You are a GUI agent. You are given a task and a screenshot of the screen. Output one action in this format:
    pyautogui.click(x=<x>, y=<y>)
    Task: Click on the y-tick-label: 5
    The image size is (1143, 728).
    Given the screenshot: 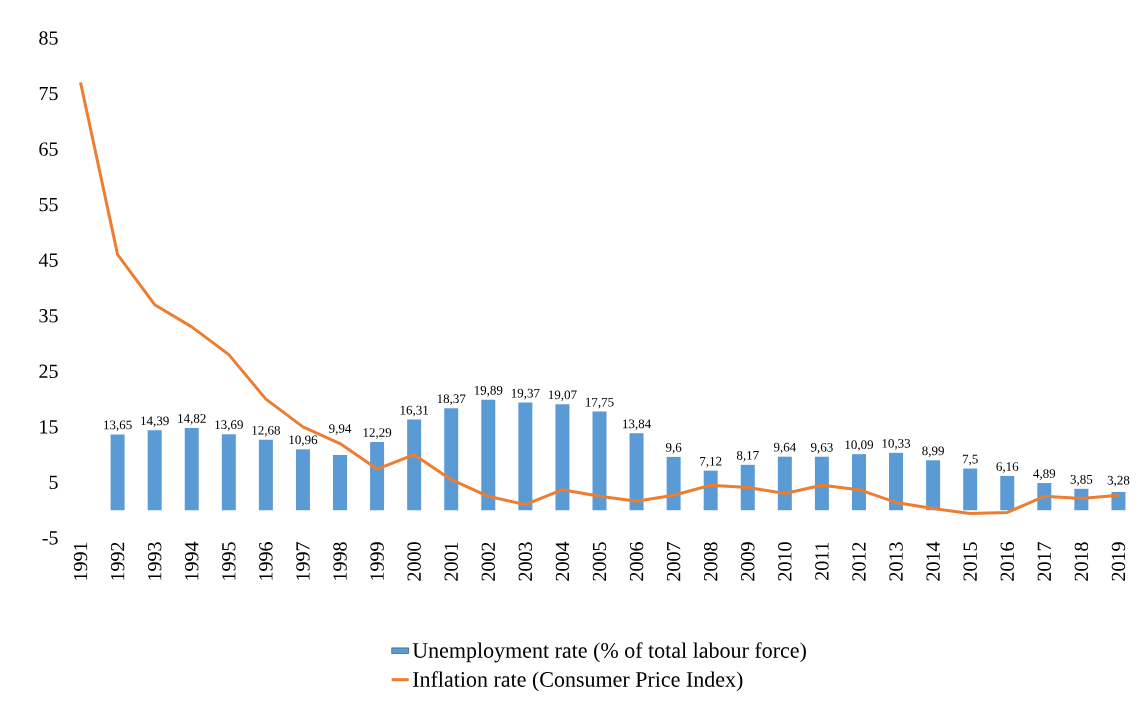 What is the action you would take?
    pyautogui.click(x=53, y=482)
    